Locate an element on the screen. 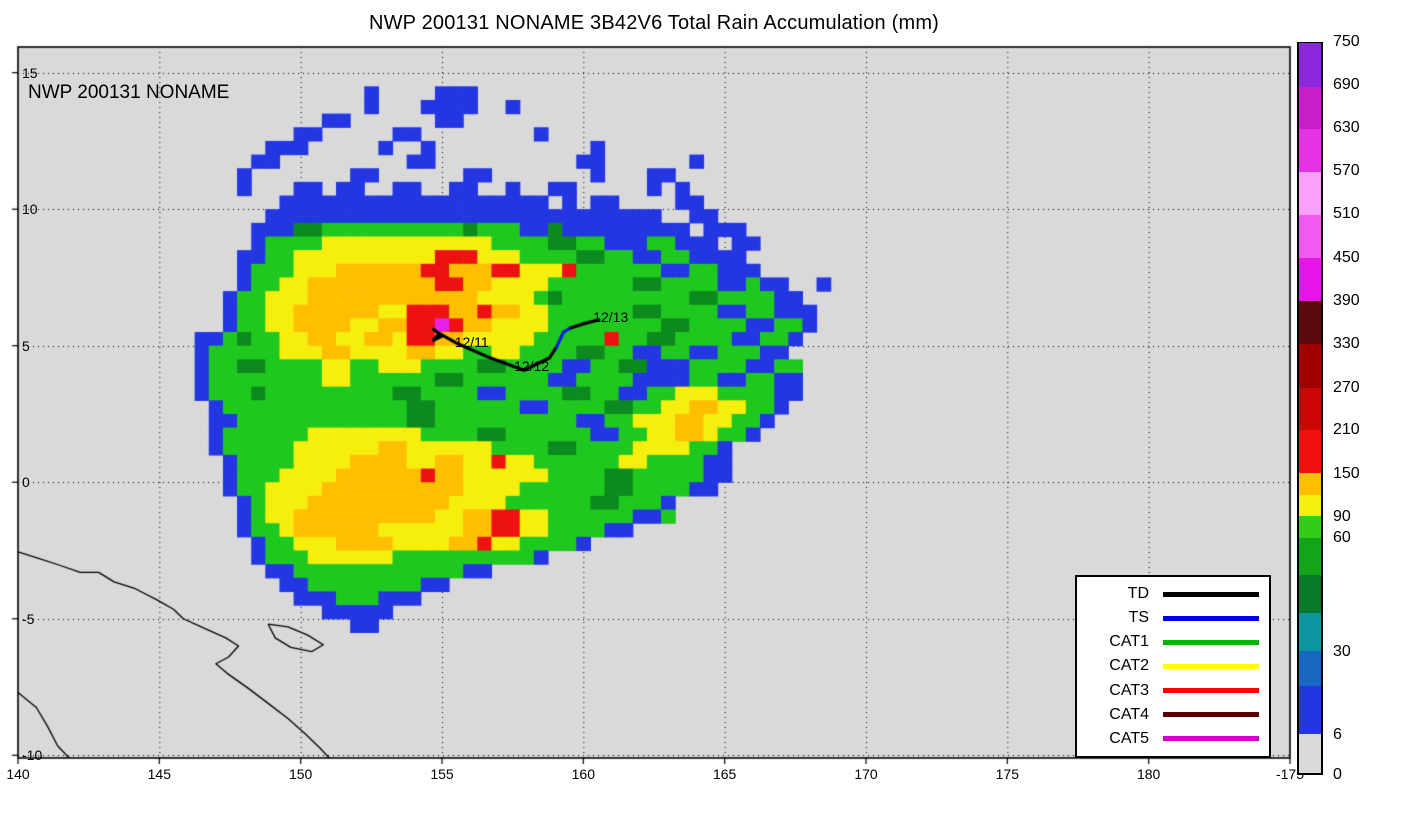 The image size is (1425, 838). x-axis-tick-170: 170 is located at coordinates (866, 774).